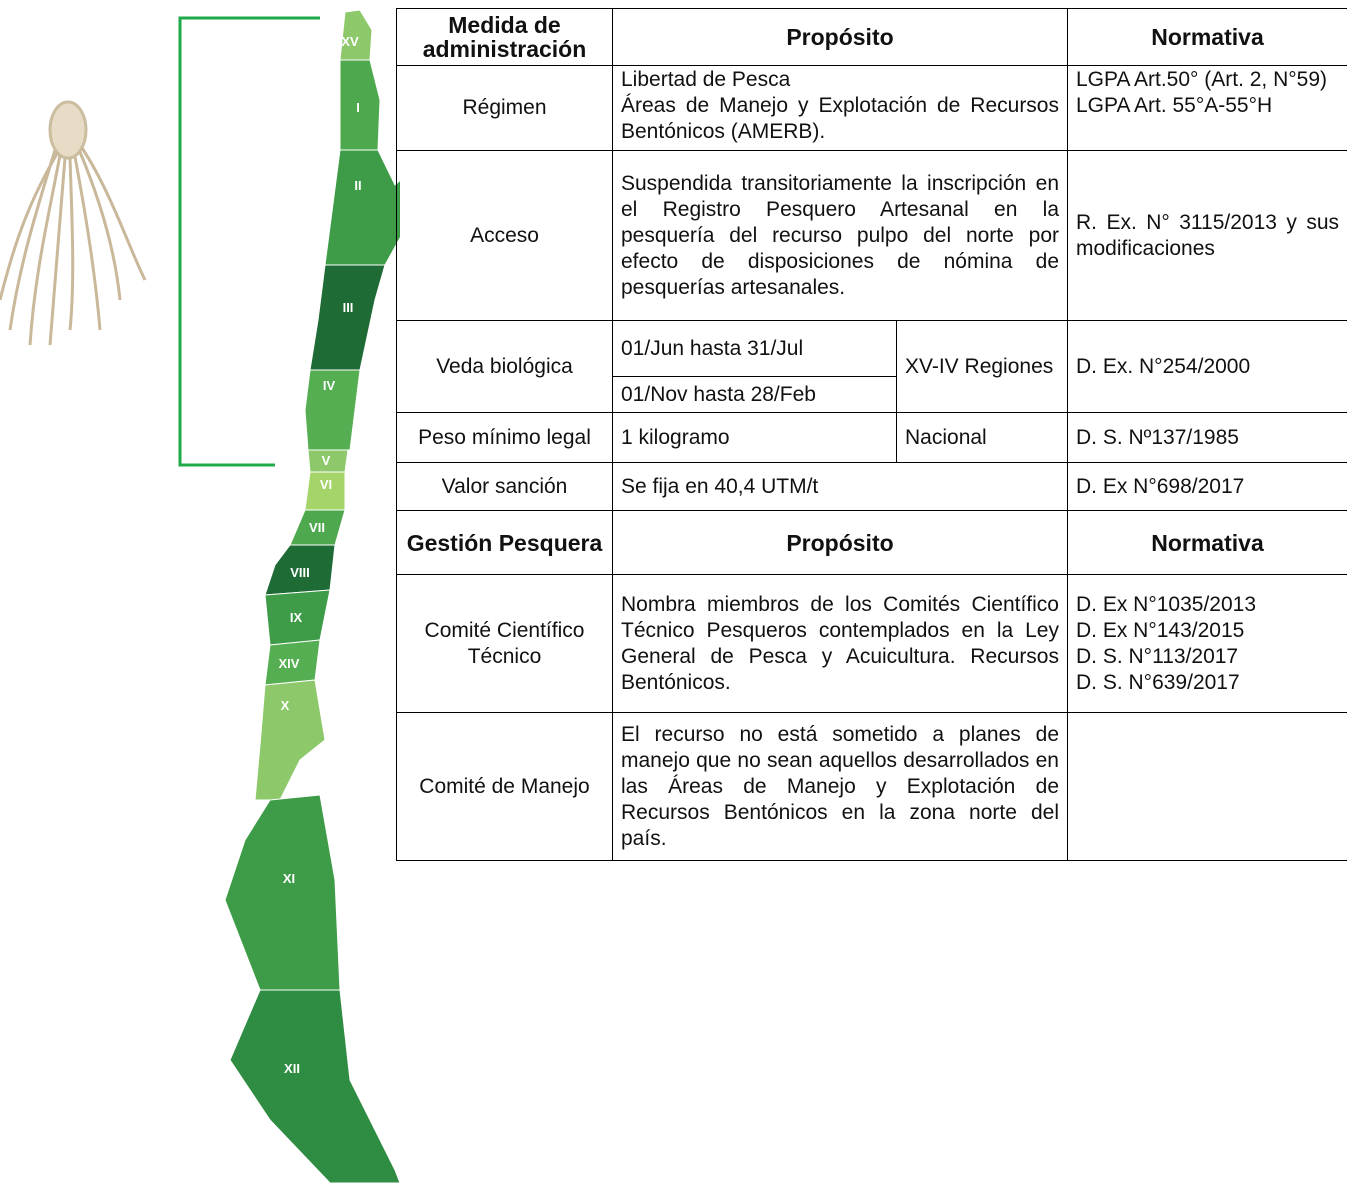 The width and height of the screenshot is (1347, 1183). I want to click on region-label: XIV, so click(289, 663).